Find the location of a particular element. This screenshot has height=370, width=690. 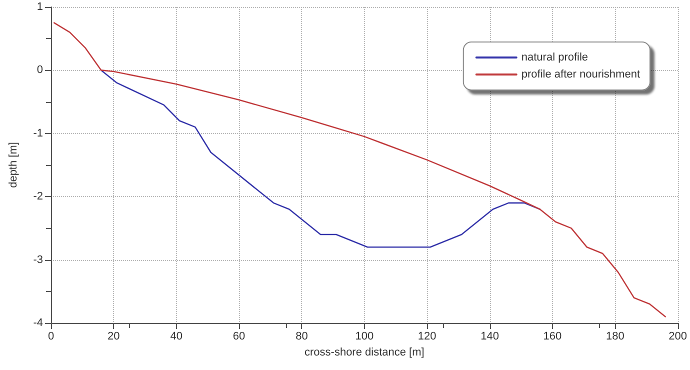

x-tick-label: 40 is located at coordinates (176, 336).